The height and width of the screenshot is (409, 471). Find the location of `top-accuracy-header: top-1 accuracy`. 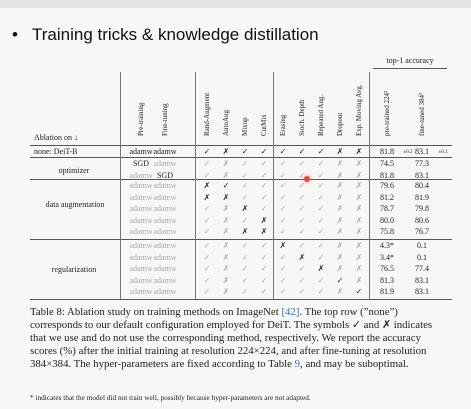

top-accuracy-header: top-1 accuracy is located at coordinates (410, 60).